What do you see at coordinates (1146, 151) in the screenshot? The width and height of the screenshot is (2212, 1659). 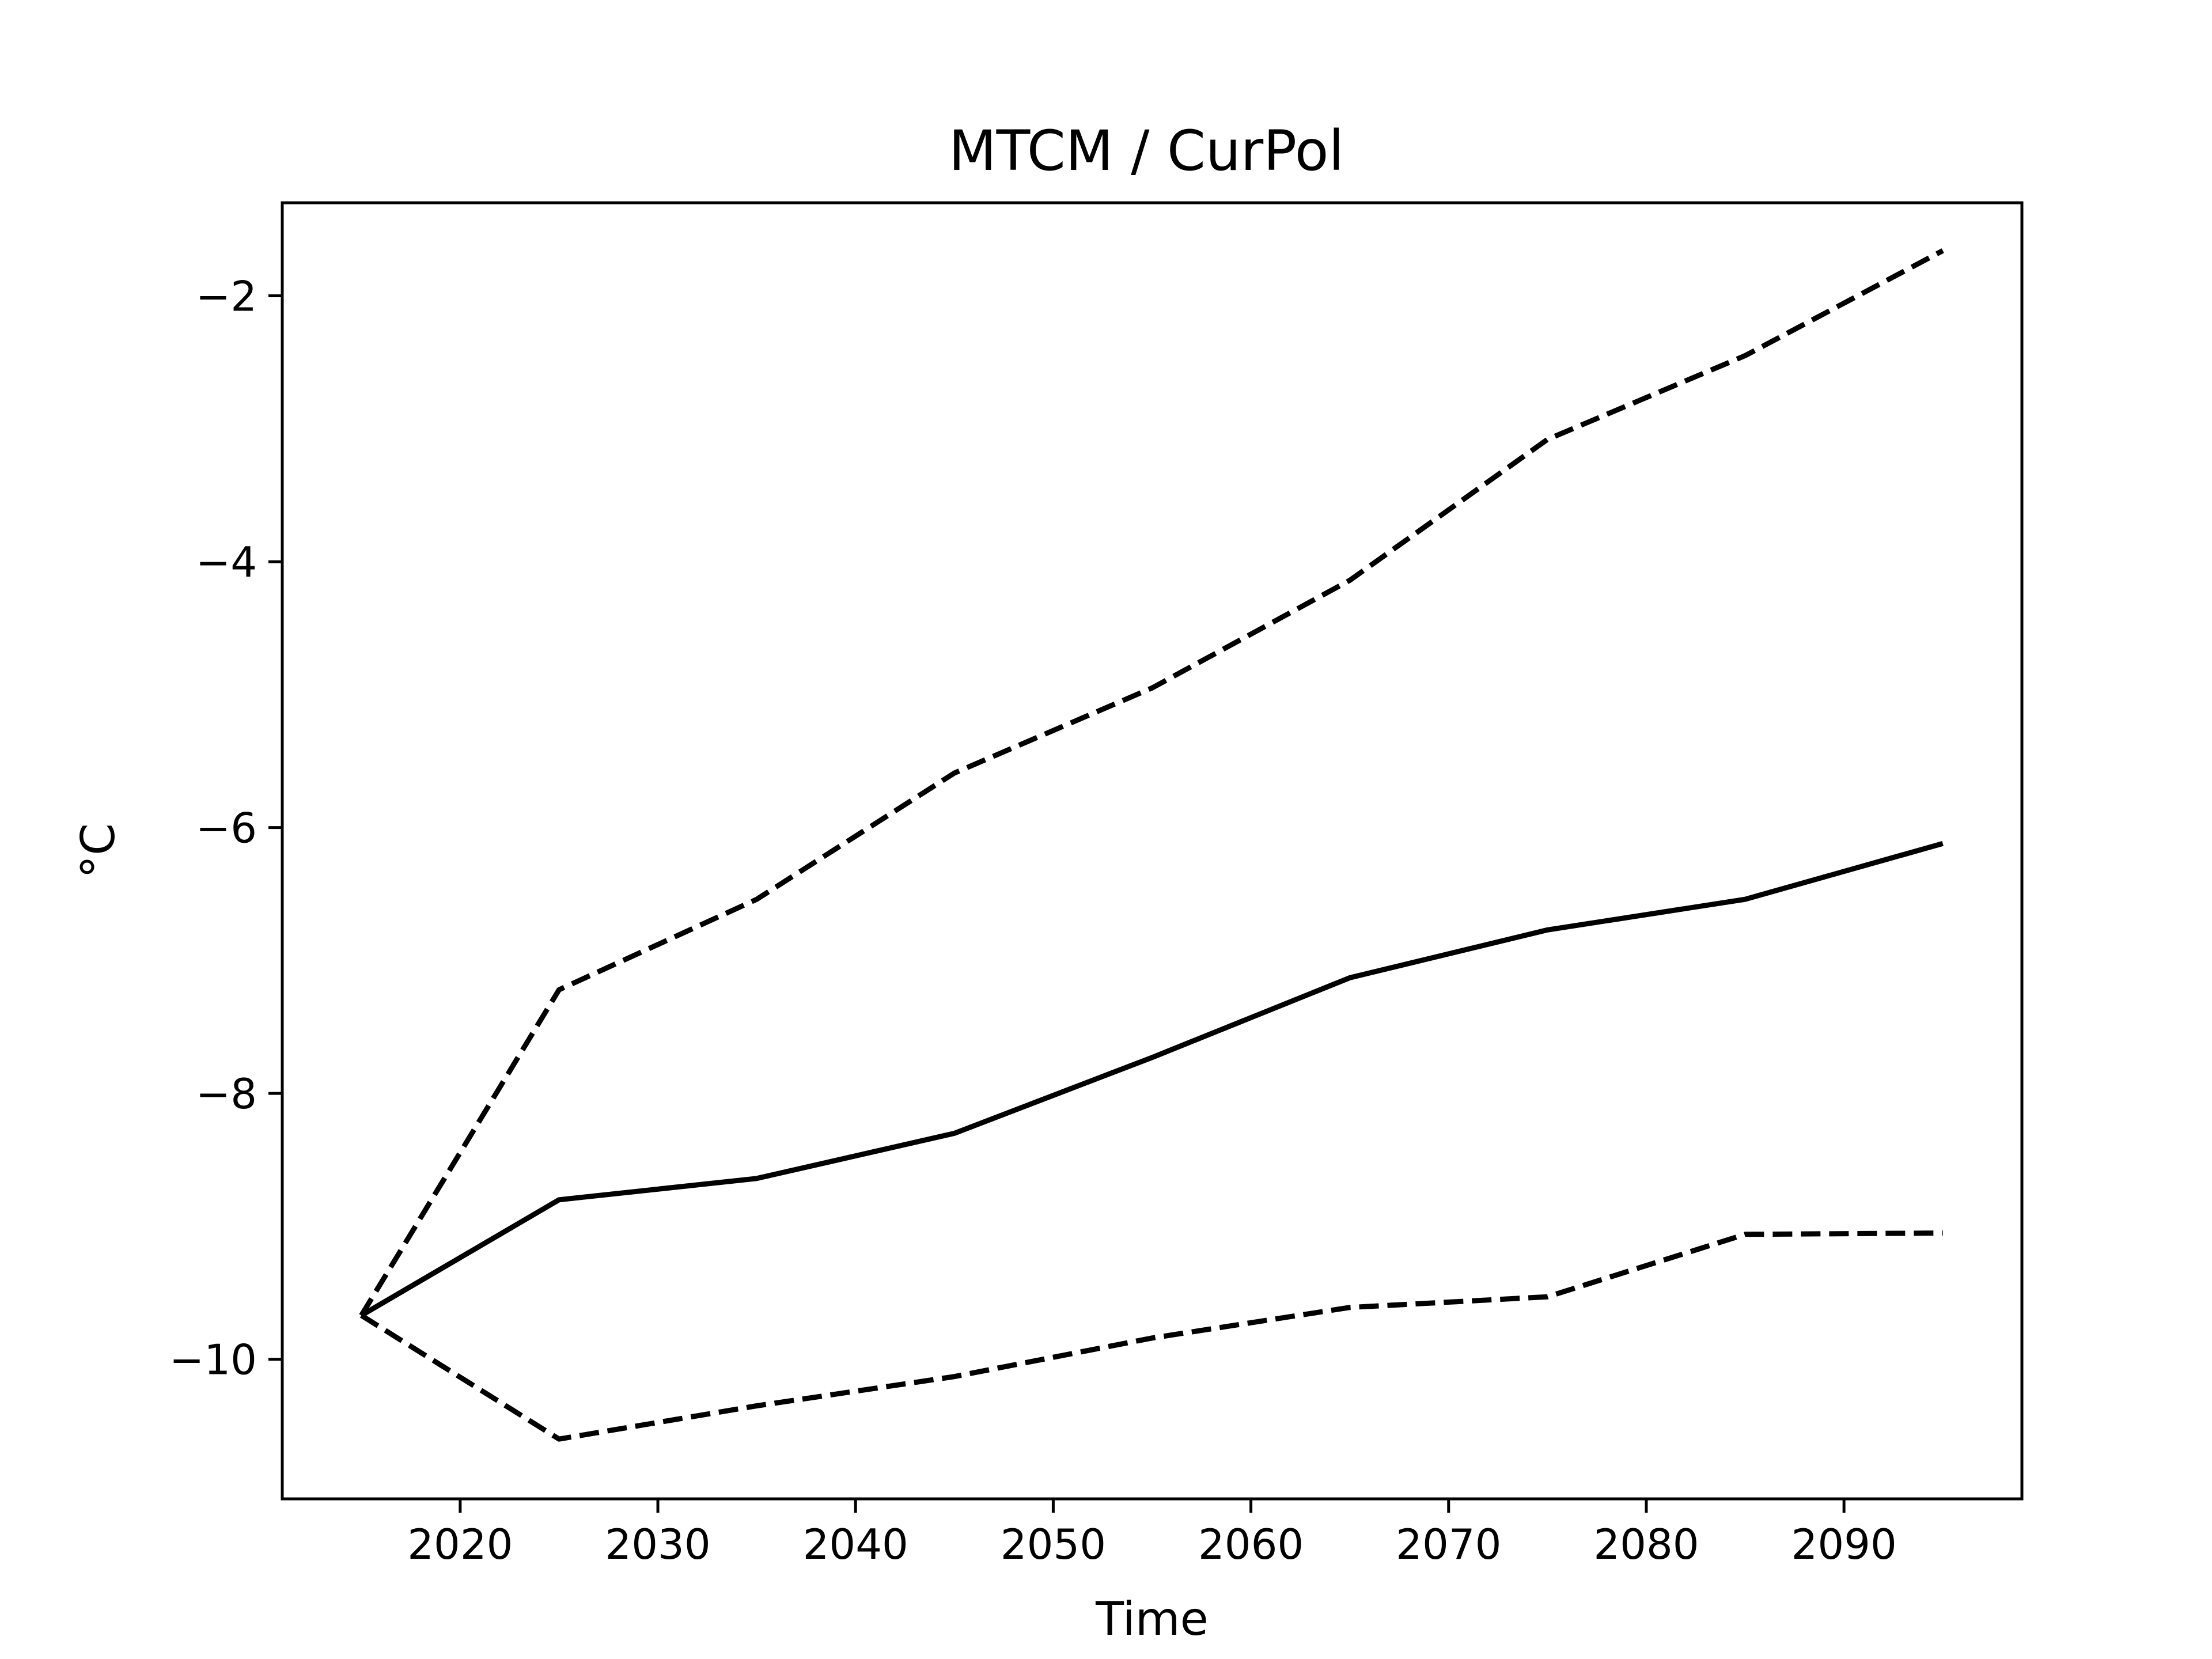 I see `chart-title: MTCM / CurPol` at bounding box center [1146, 151].